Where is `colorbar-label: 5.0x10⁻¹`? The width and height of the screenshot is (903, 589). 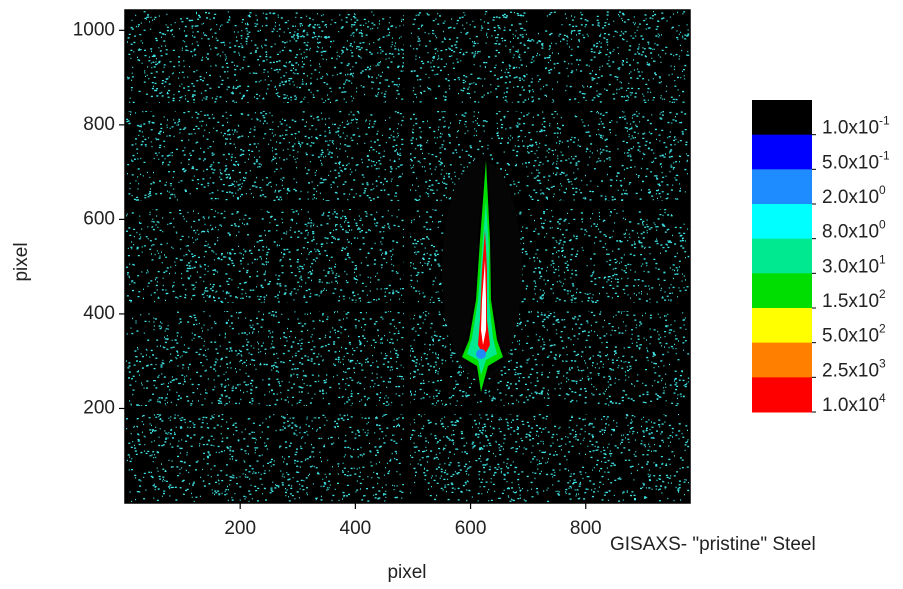 colorbar-label: 5.0x10⁻¹ is located at coordinates (856, 161).